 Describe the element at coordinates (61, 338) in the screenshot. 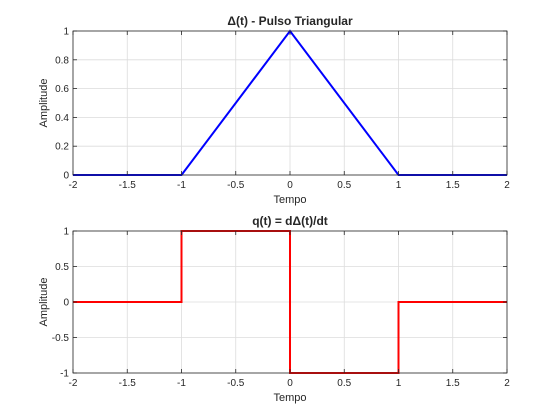

I see `plot2-ytick-label-1: -0.5` at that location.